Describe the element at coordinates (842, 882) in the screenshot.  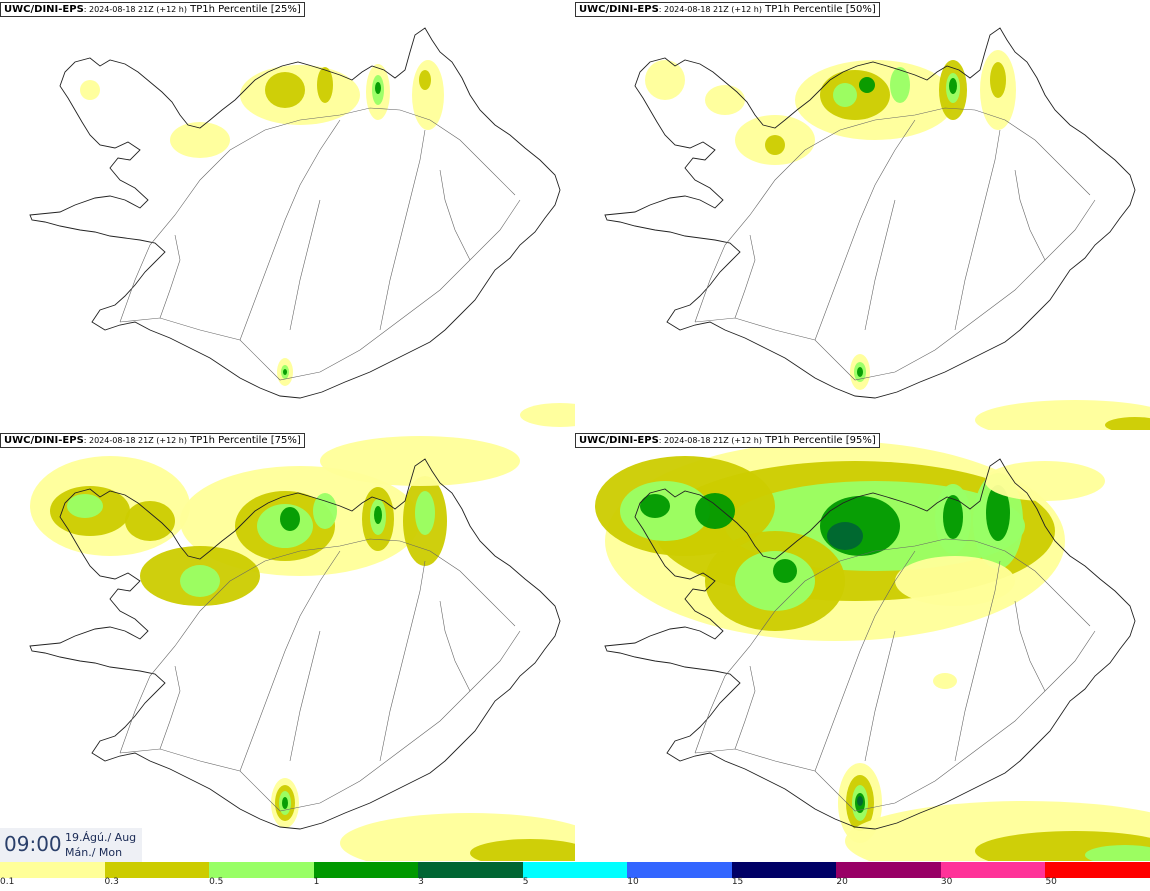
I see `colorbar-tick-label: 20` at that location.